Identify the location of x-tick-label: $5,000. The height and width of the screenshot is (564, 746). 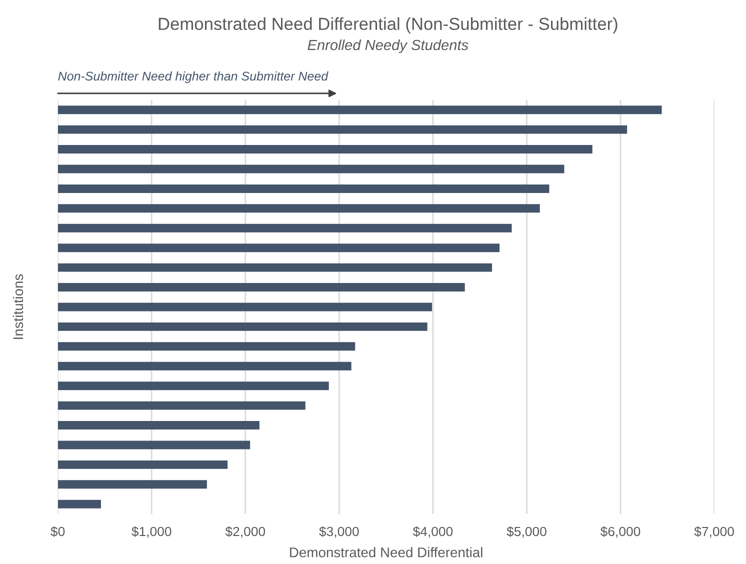
(526, 532).